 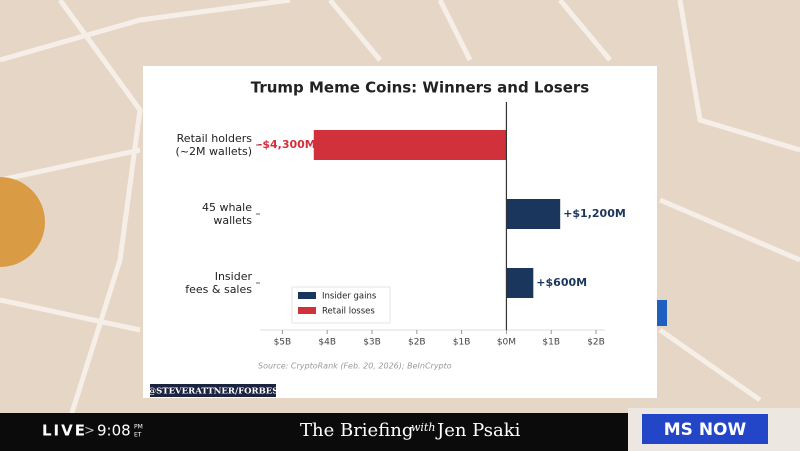 I want to click on meridiem: PM, so click(x=138, y=427).